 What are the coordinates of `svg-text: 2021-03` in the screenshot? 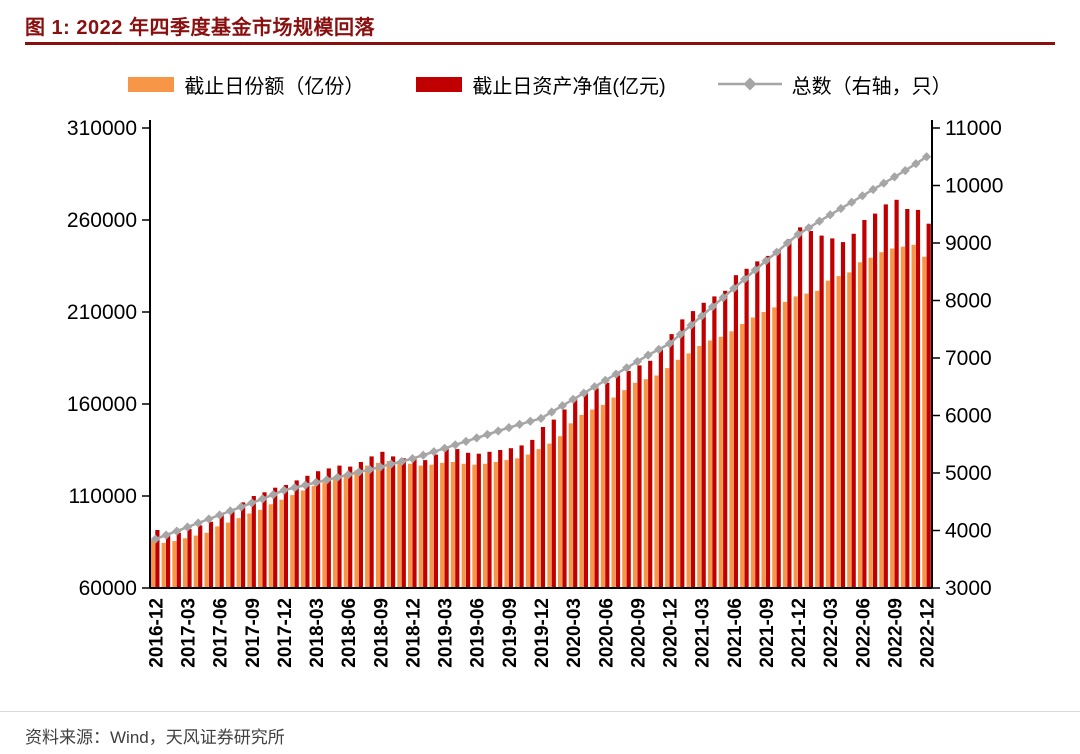 It's located at (703, 633).